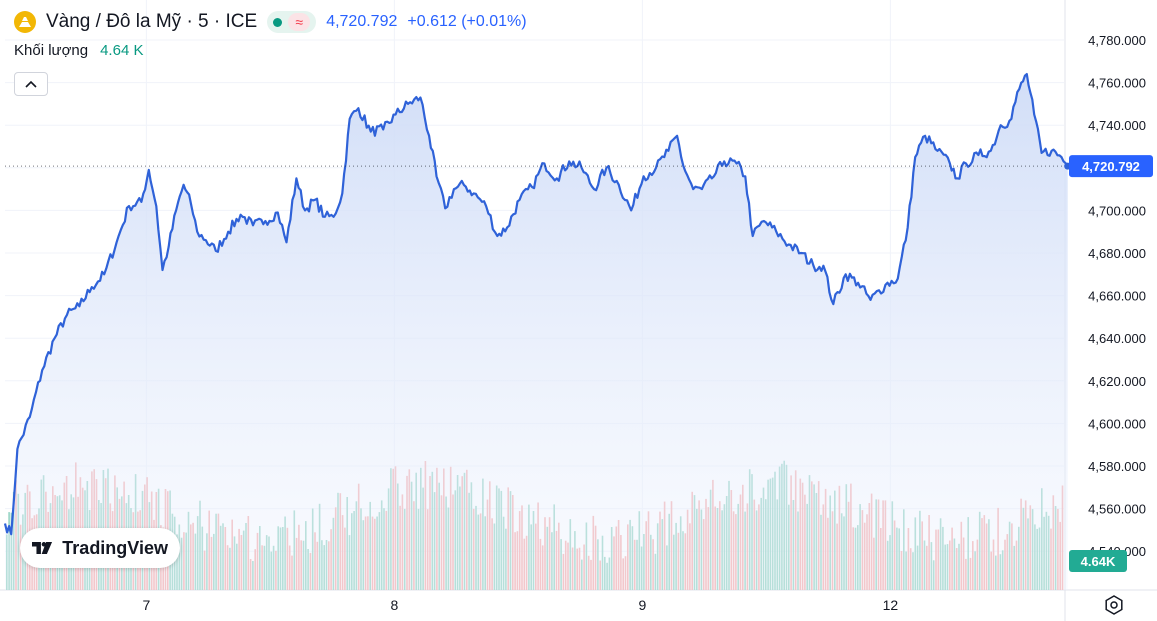 The image size is (1157, 621). What do you see at coordinates (146, 605) in the screenshot?
I see `x-tick-label: 7` at bounding box center [146, 605].